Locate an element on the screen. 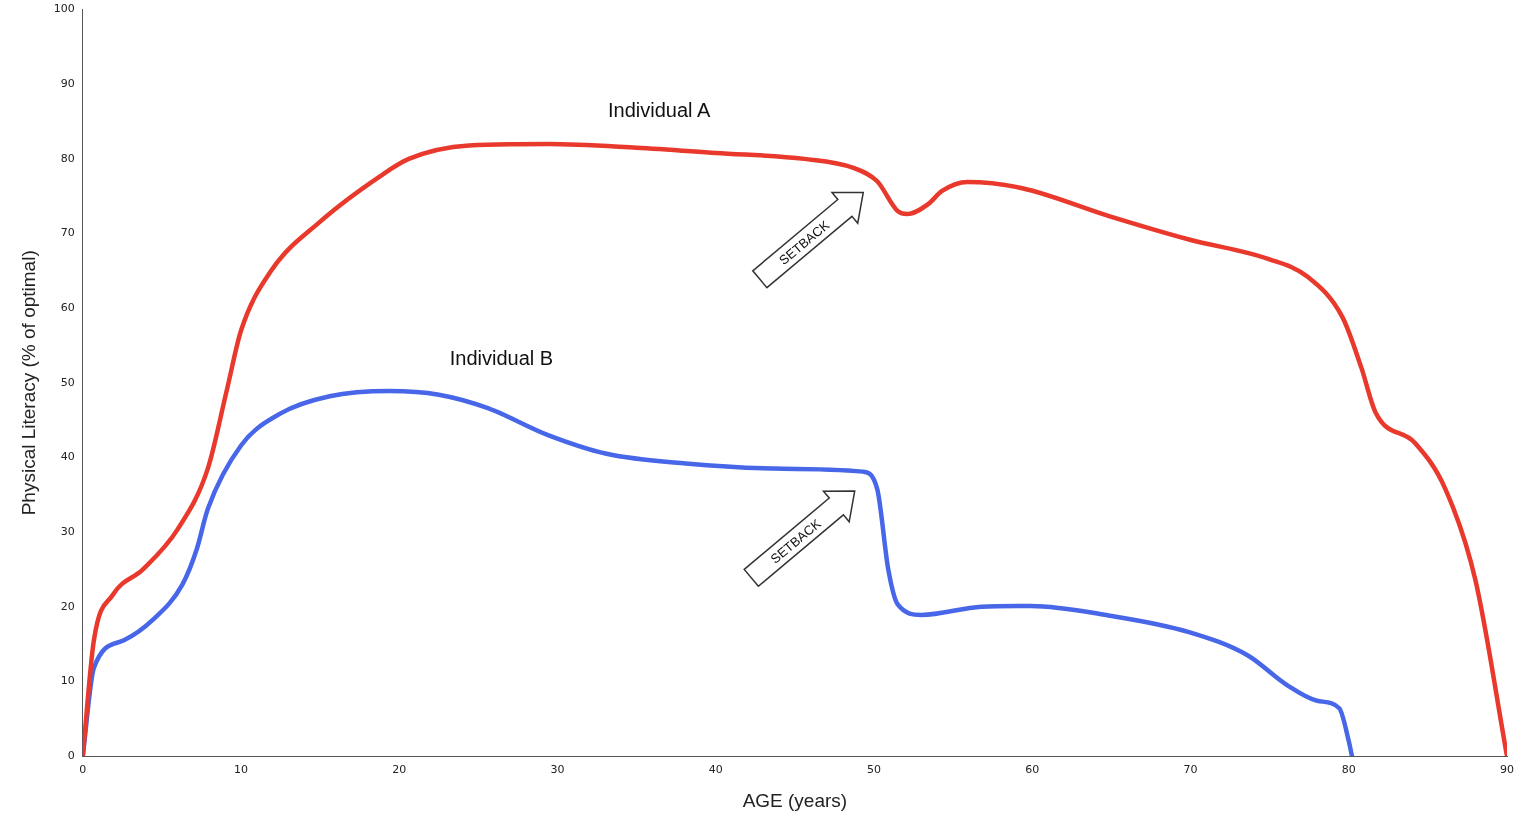 The height and width of the screenshot is (829, 1537). y-axis-title: Physical Literacy (% of optimal) is located at coordinates (28, 383).